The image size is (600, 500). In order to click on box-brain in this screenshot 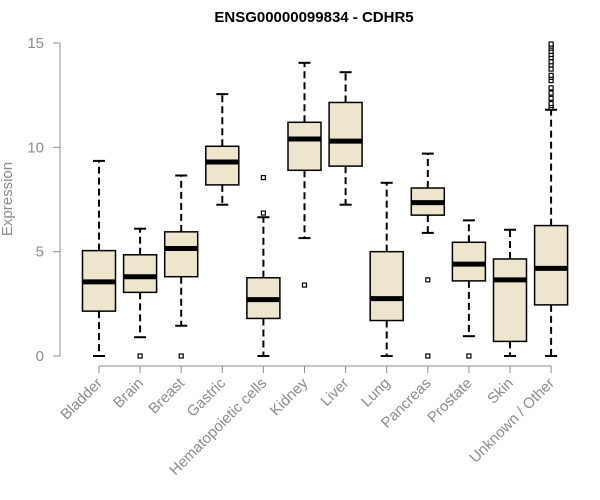, I will do `click(140, 293)`.